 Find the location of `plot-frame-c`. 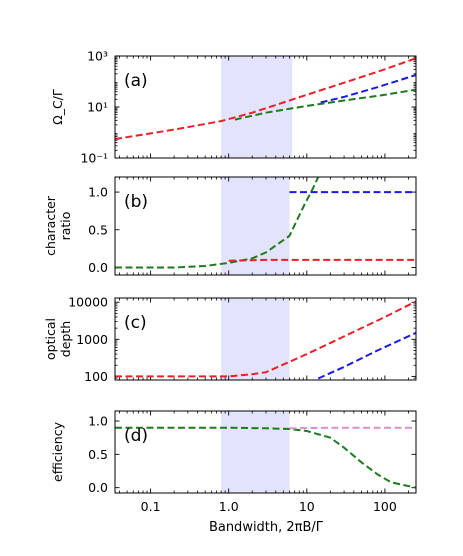

plot-frame-c is located at coordinates (265, 339).